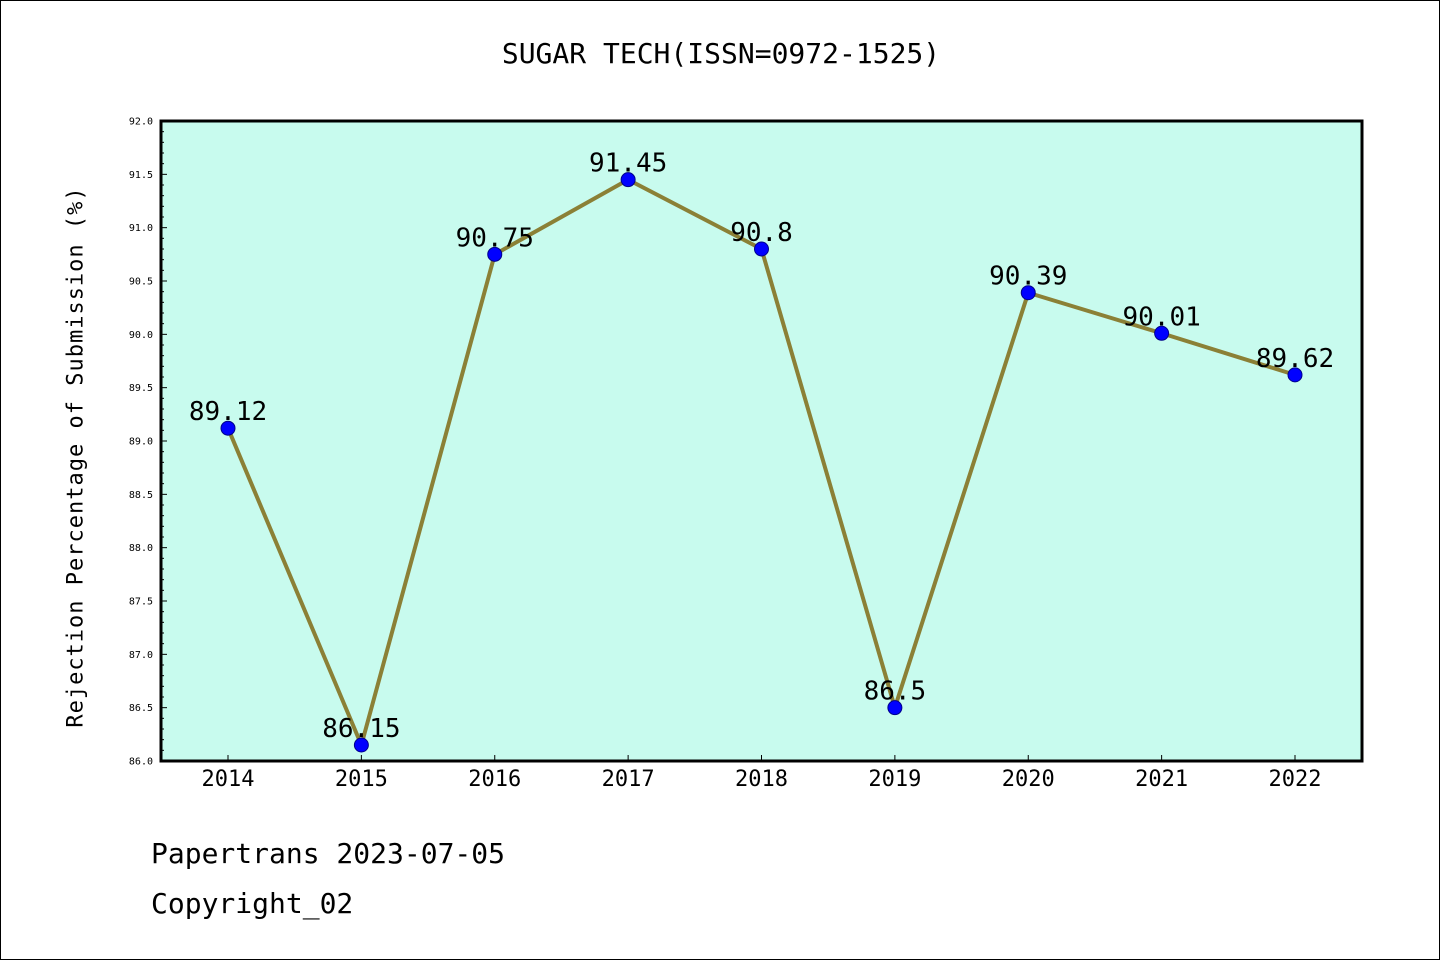  Describe the element at coordinates (1295, 779) in the screenshot. I see `x-tick-label: 2022` at that location.